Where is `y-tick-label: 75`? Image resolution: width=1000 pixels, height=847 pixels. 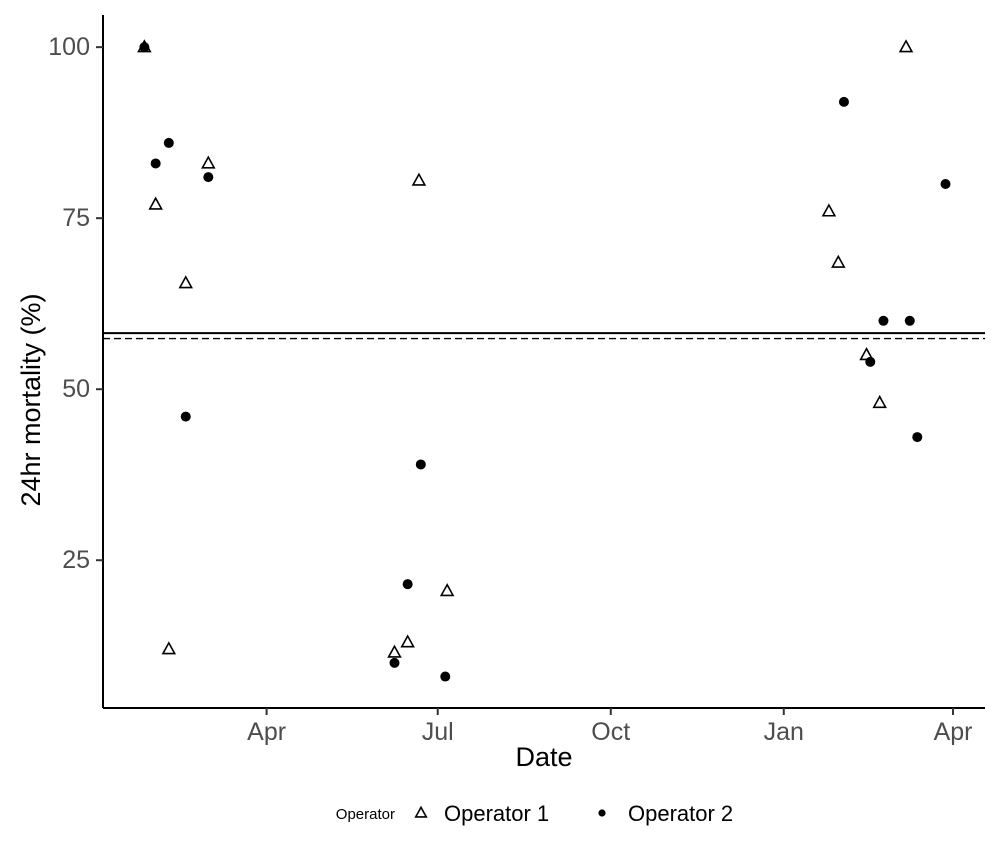
y-tick-label: 75 is located at coordinates (76, 218).